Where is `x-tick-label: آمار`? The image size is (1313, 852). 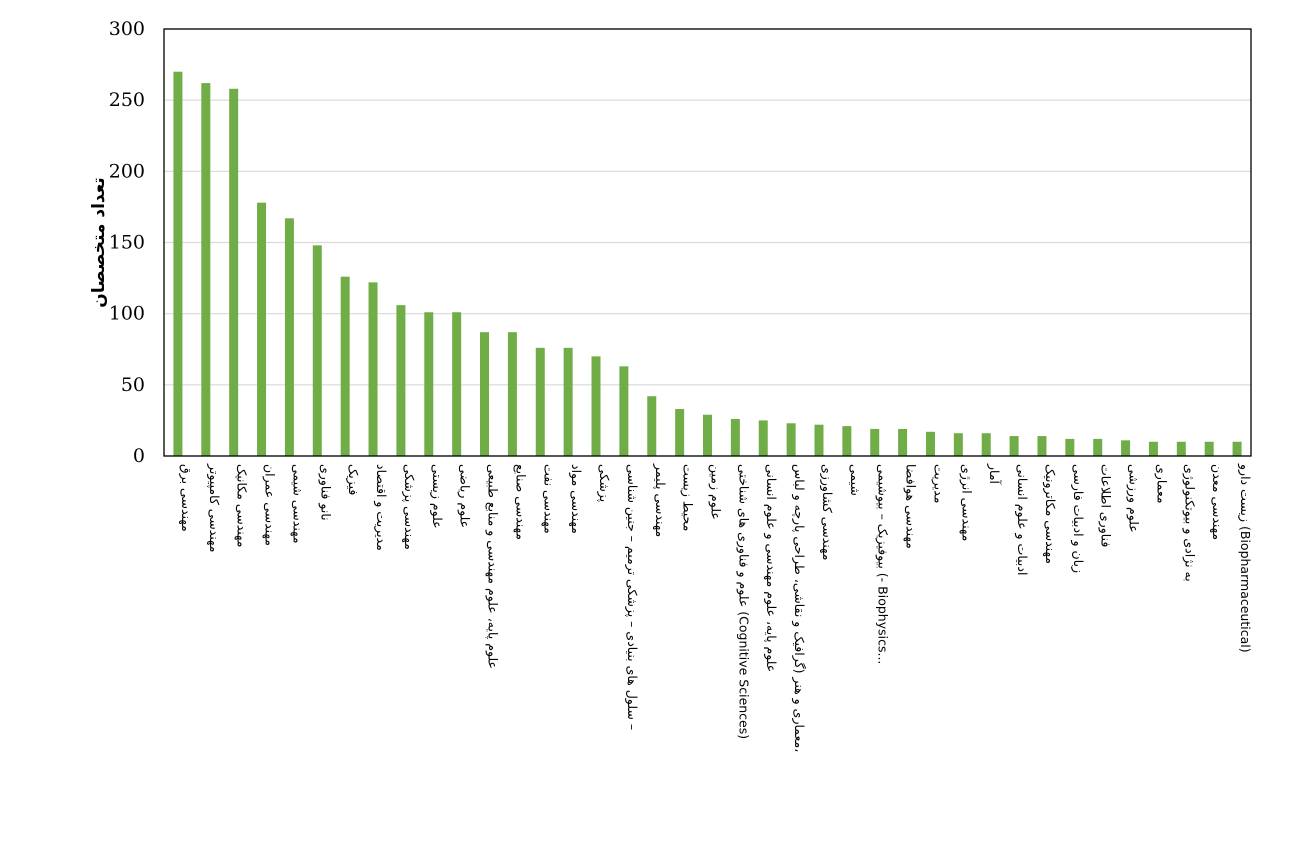 x-tick-label: آمار is located at coordinates (994, 474).